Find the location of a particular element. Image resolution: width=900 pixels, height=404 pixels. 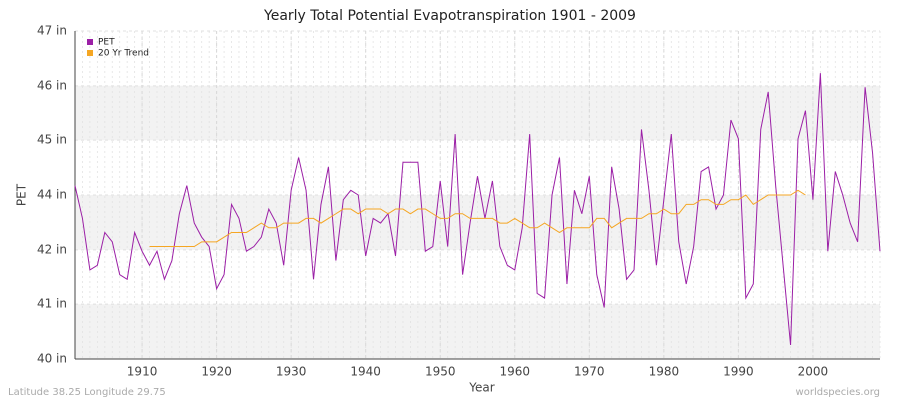

y-tick-label: 42 in is located at coordinates (52, 249).